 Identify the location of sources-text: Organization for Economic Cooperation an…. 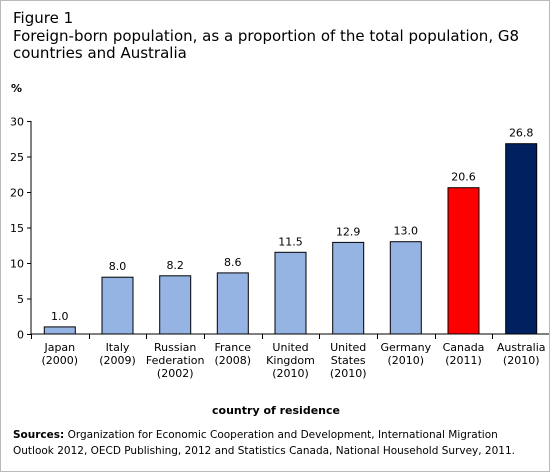
(264, 443).